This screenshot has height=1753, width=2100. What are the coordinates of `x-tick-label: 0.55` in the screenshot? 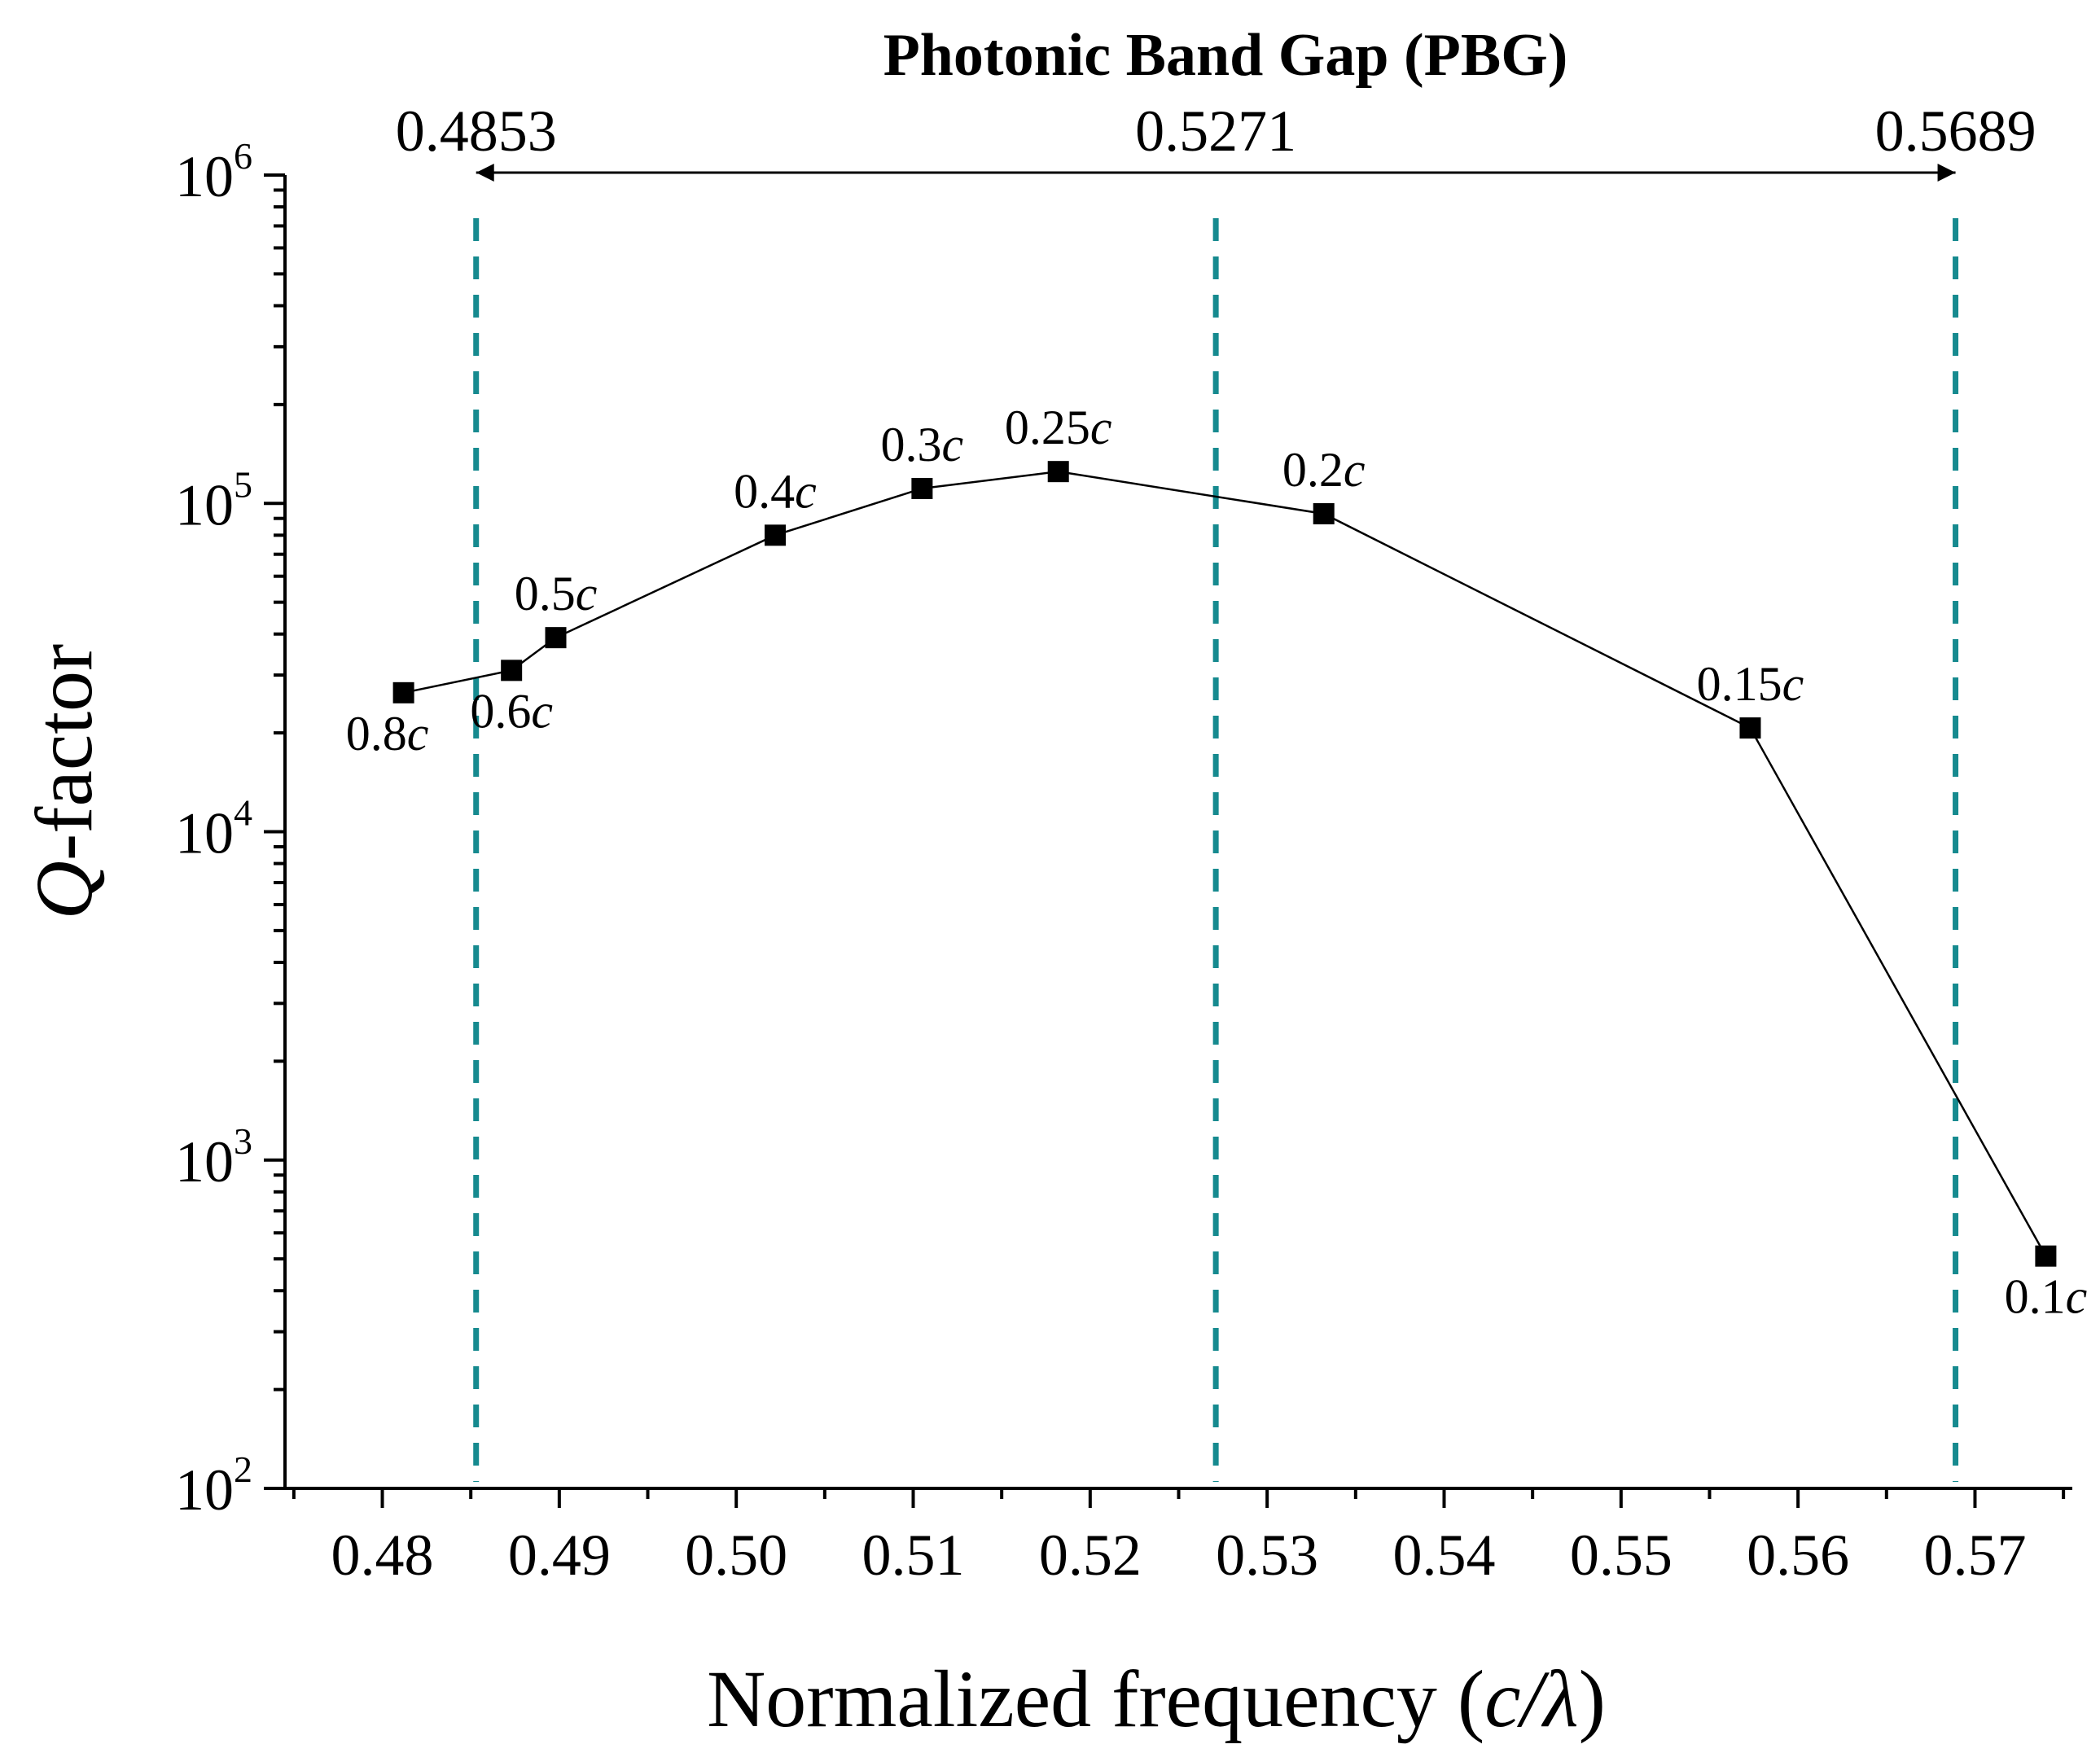 It's located at (1621, 1555).